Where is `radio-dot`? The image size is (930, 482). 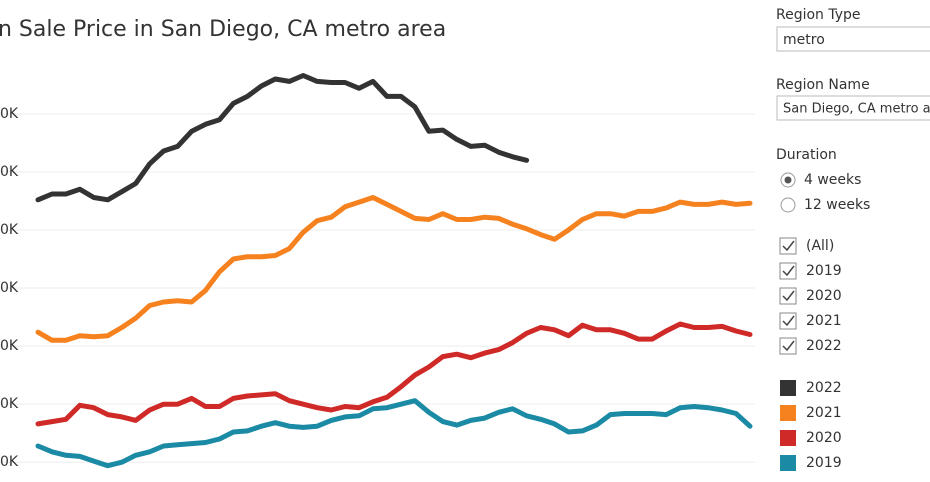
radio-dot is located at coordinates (788, 180).